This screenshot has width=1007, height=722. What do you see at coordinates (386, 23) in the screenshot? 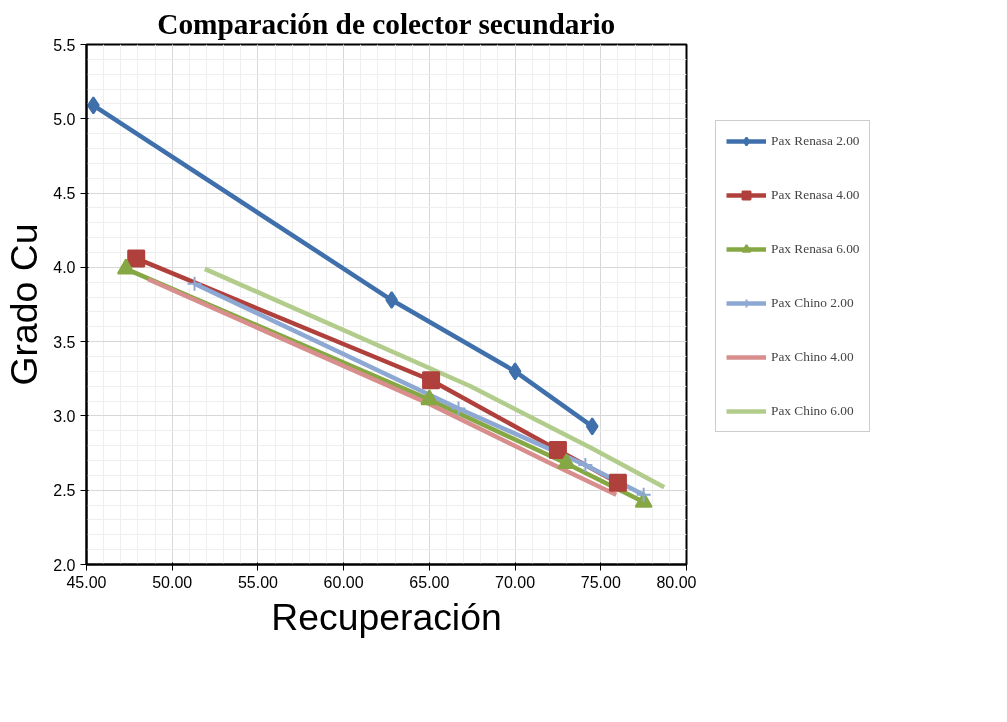
I see `chart-title: Comparación de colector secundario` at bounding box center [386, 23].